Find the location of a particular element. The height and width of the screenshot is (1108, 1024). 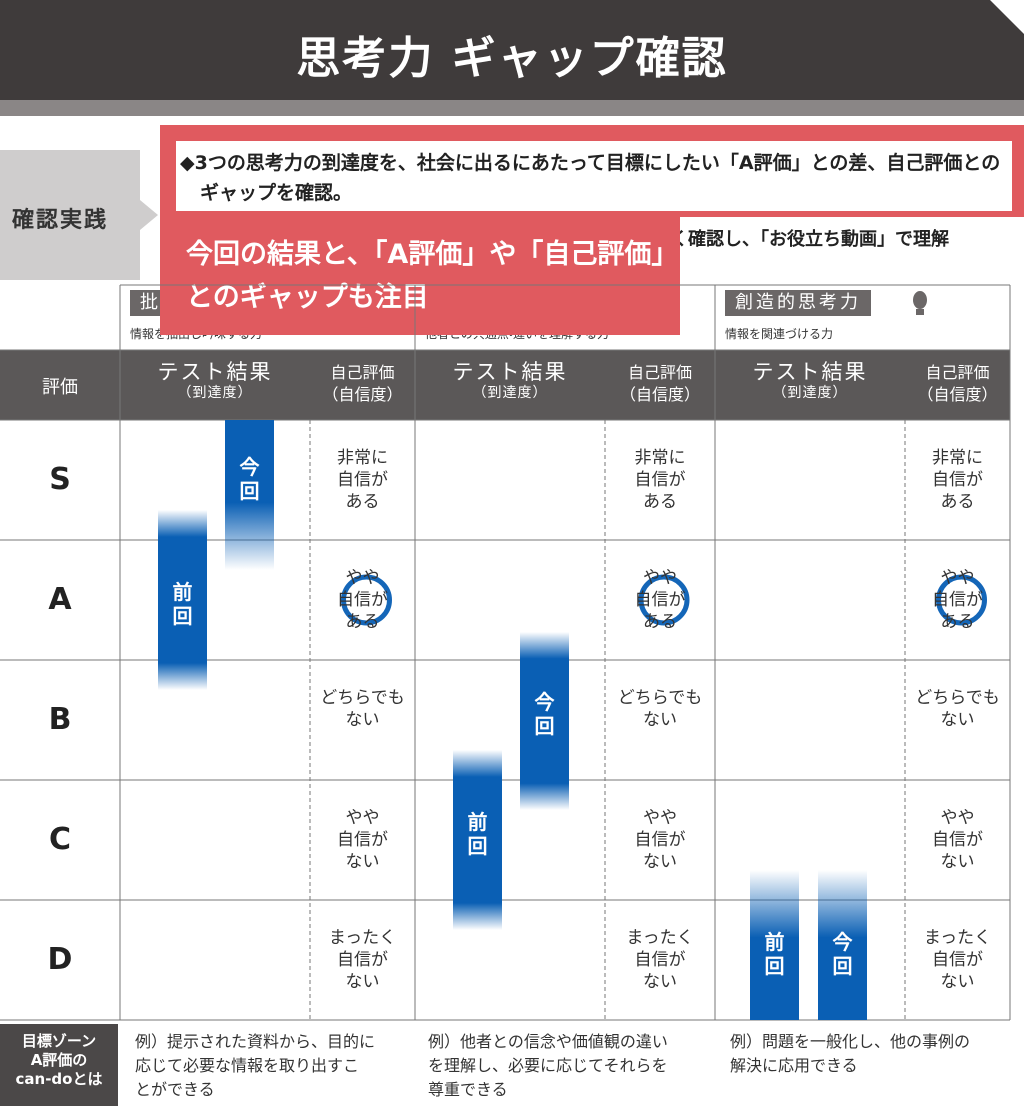

example: 例）問題を一般化し、他の事例の 解決に応用できる is located at coordinates (850, 1053).